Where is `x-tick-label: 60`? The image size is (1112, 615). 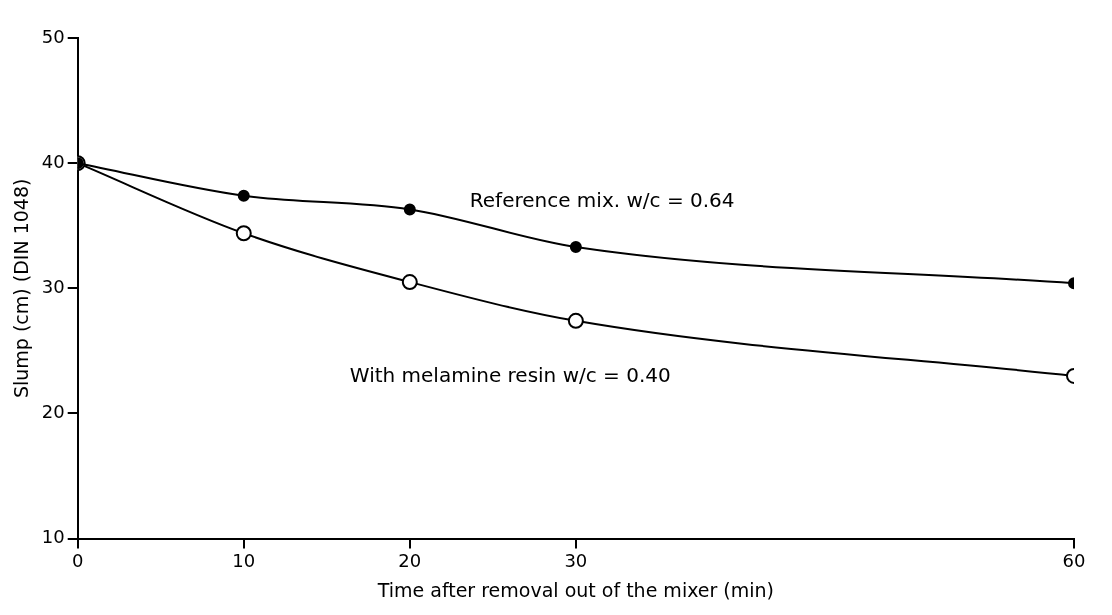 x-tick-label: 60 is located at coordinates (1074, 561).